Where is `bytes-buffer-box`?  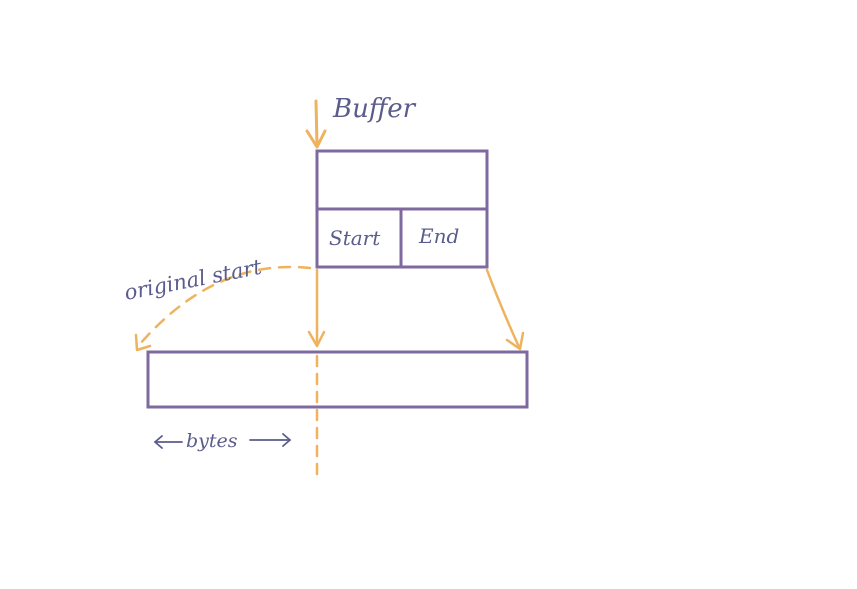
bytes-buffer-box is located at coordinates (337, 379).